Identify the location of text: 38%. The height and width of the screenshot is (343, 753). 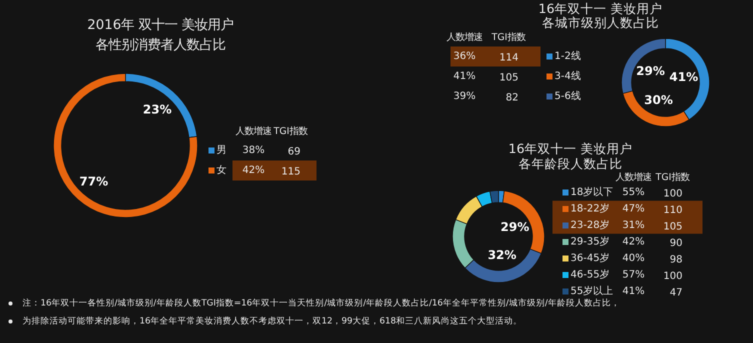
(253, 150).